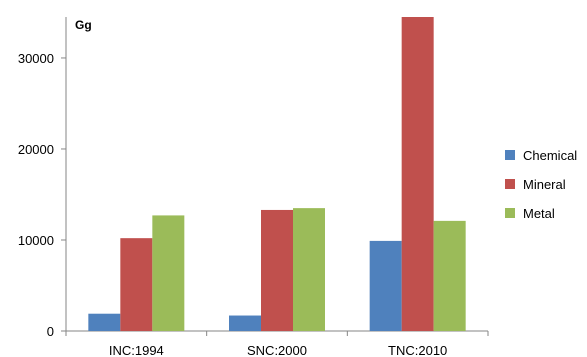 This screenshot has height=357, width=587. Describe the element at coordinates (539, 213) in the screenshot. I see `legend-label-metal: Metal` at that location.